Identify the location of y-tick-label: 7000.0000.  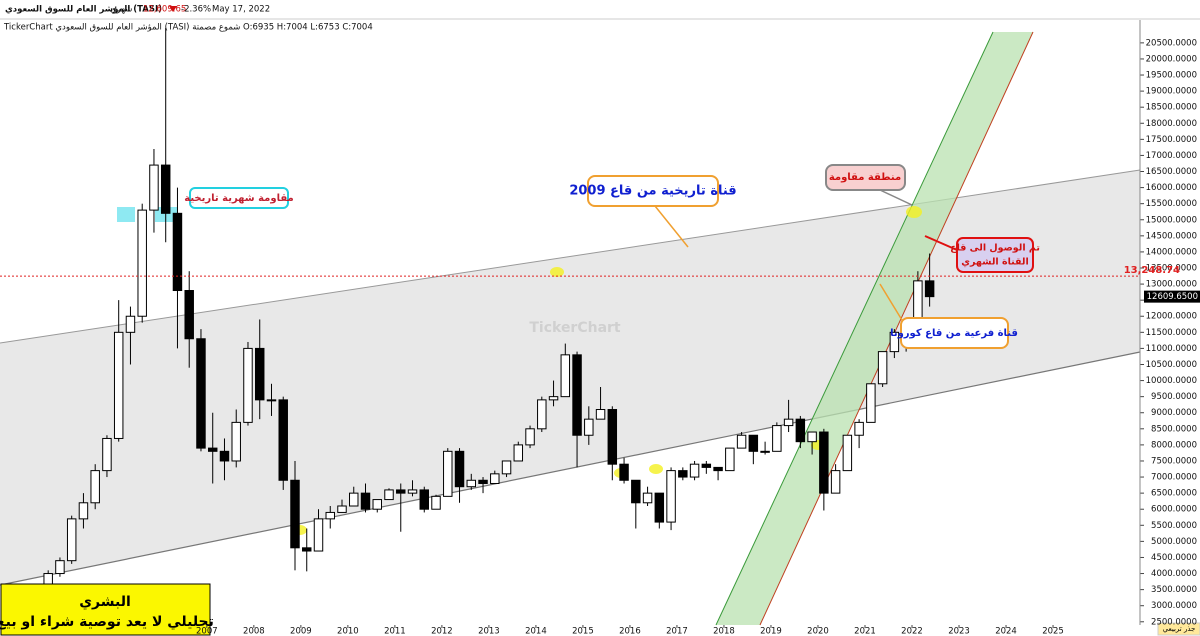
(1174, 478).